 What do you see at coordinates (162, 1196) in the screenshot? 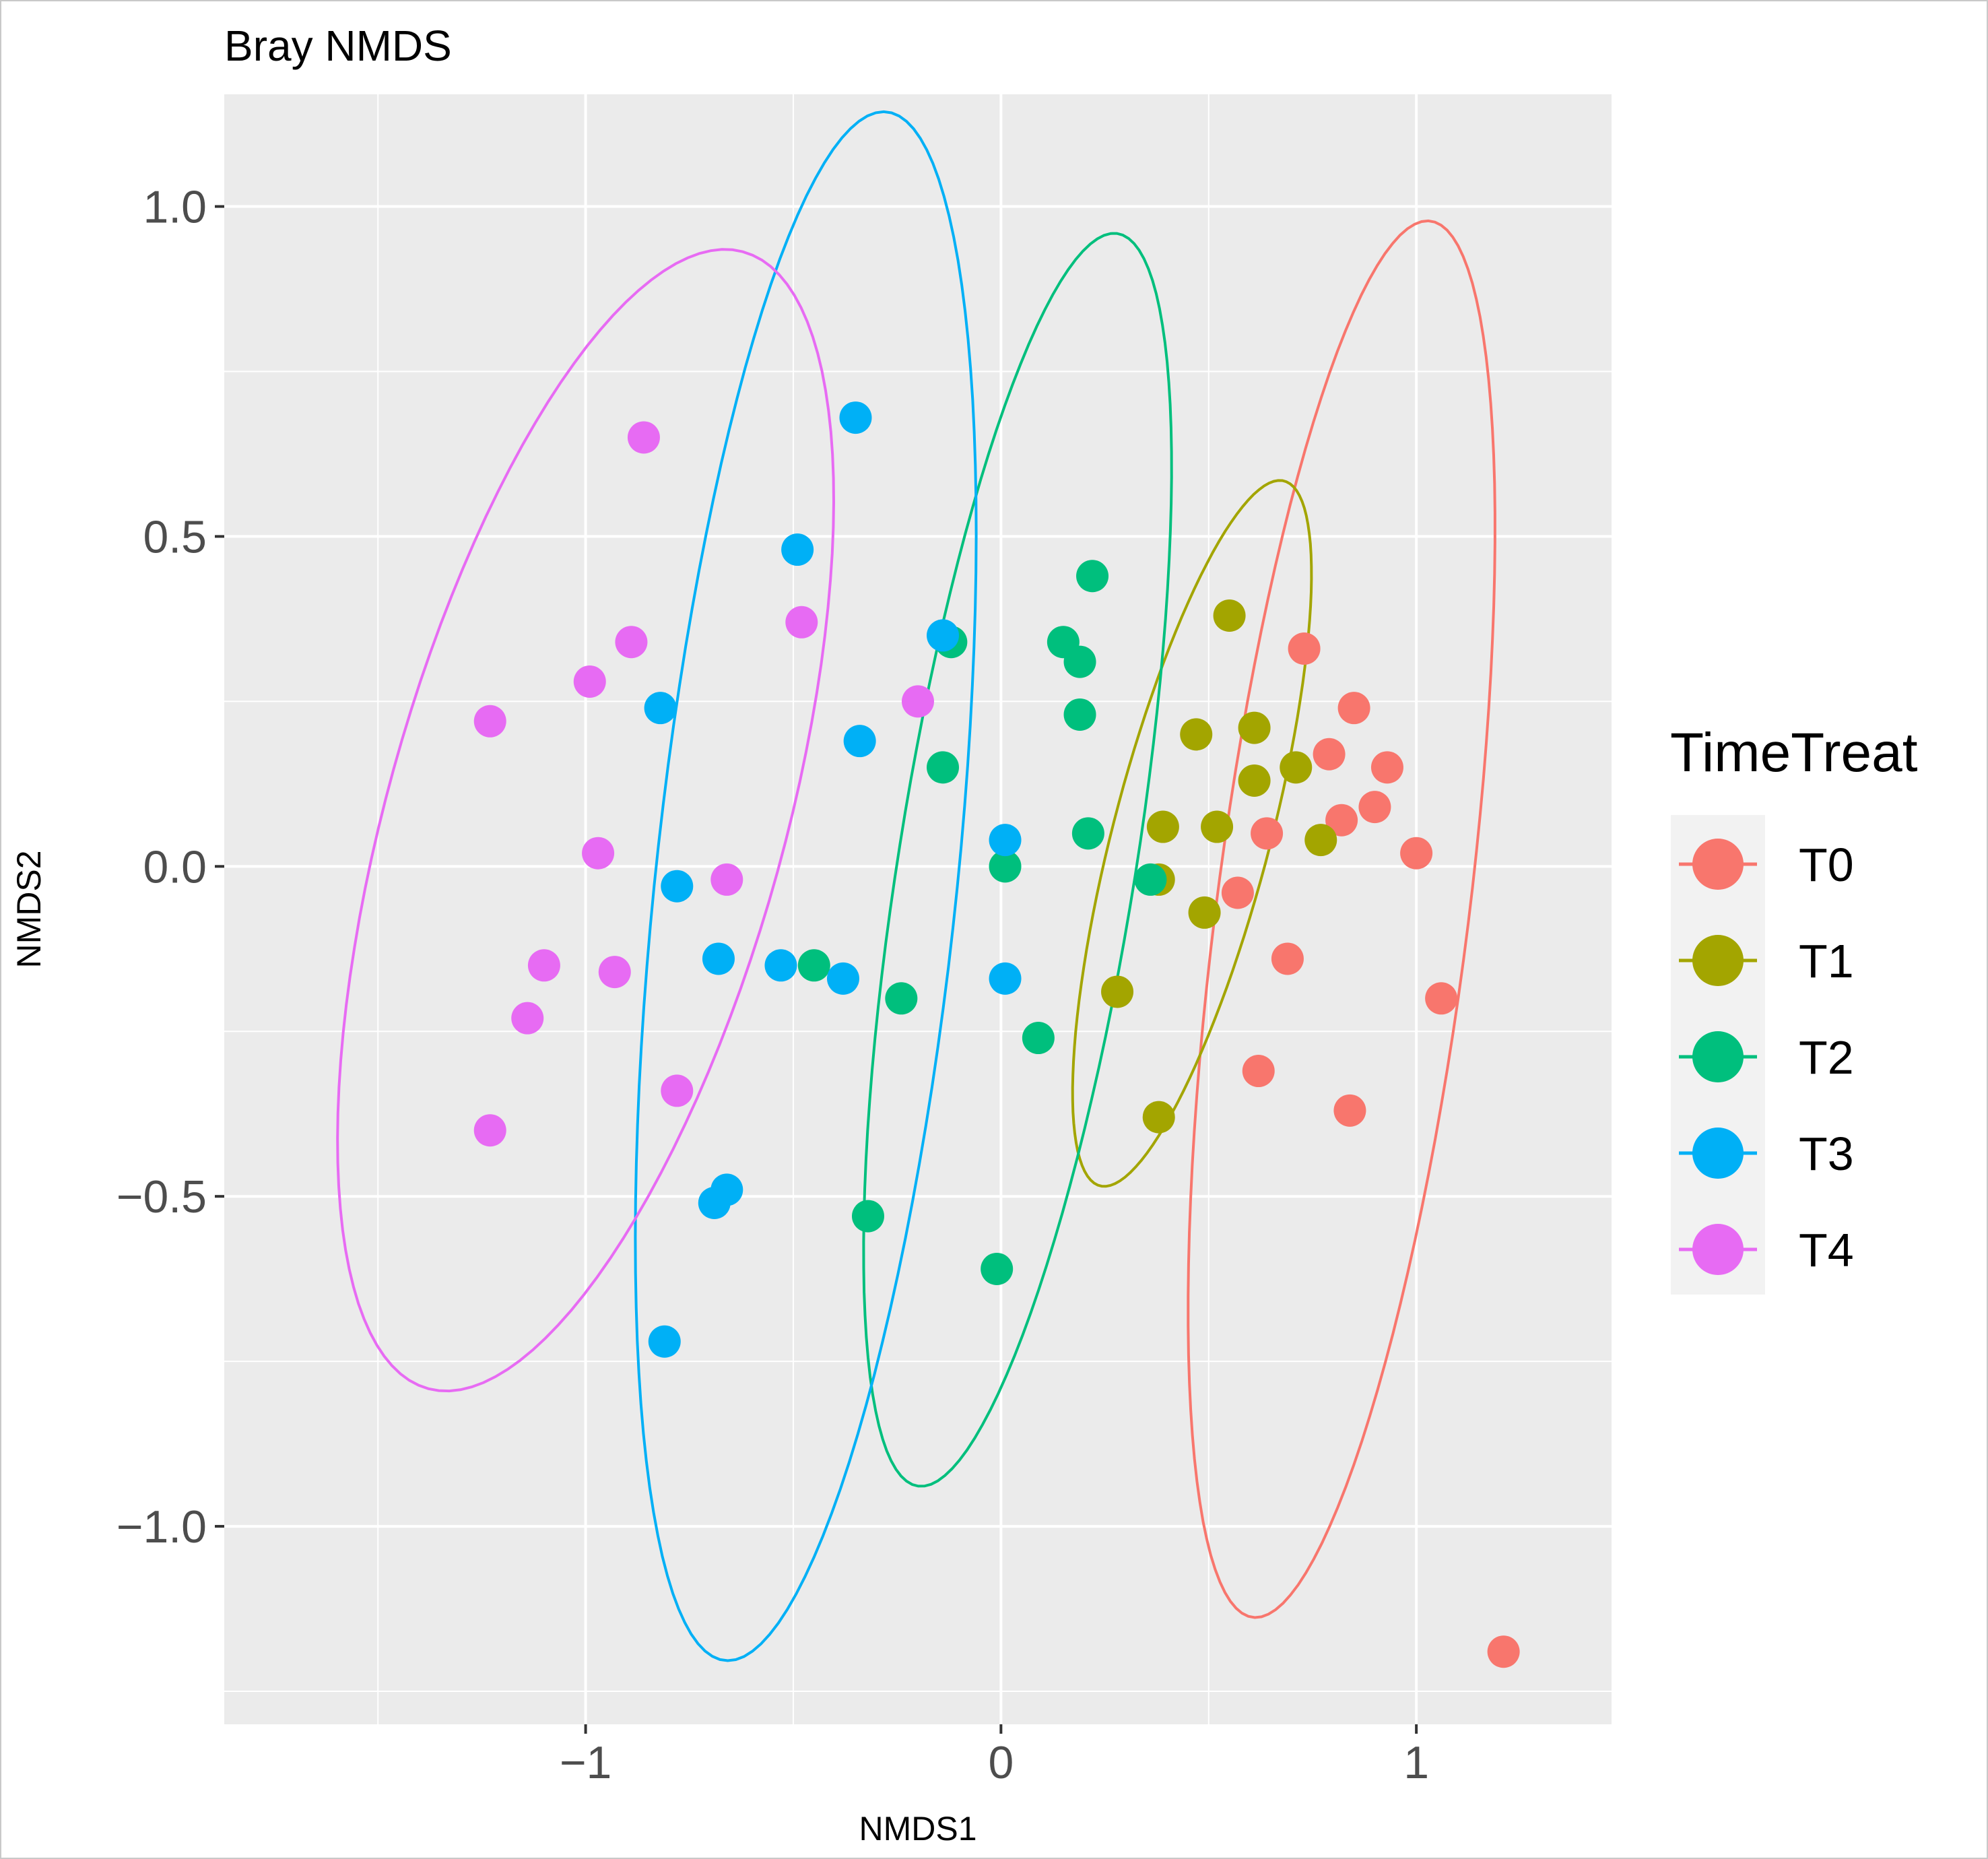
I see `y-tick-label: −0.5` at bounding box center [162, 1196].